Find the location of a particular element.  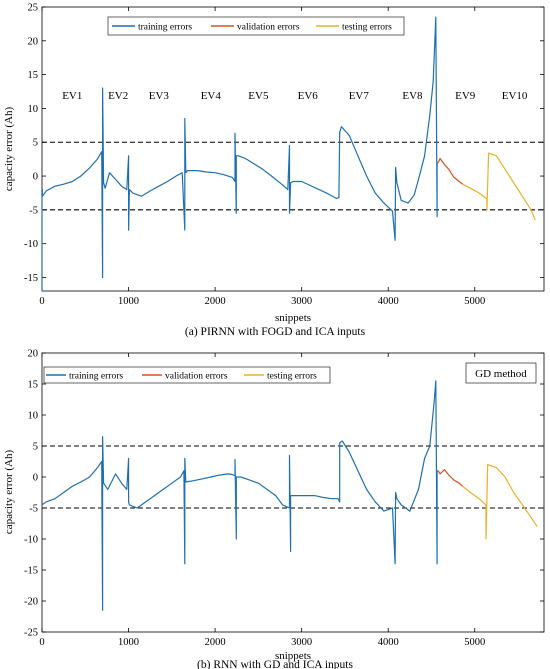

annotation-box is located at coordinates (501, 373).